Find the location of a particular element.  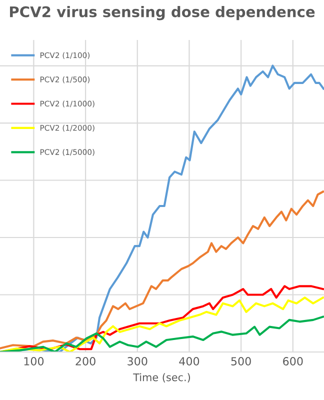

chart-title: PCV2 virus sensing dose dependence is located at coordinates (162, 13).